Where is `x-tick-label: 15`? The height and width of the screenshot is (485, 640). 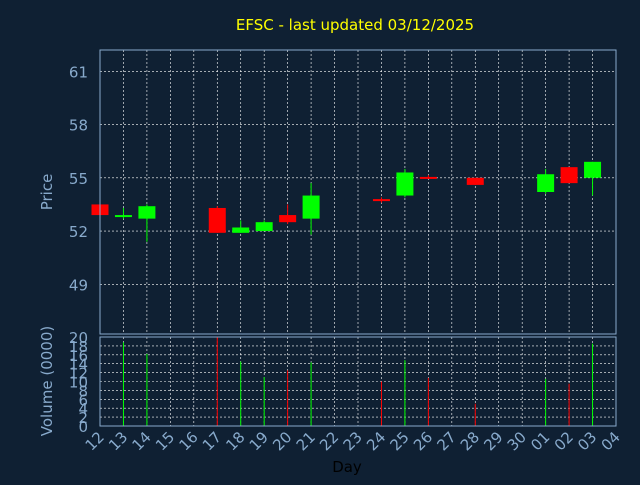
x-tick-label: 15 is located at coordinates (165, 441).